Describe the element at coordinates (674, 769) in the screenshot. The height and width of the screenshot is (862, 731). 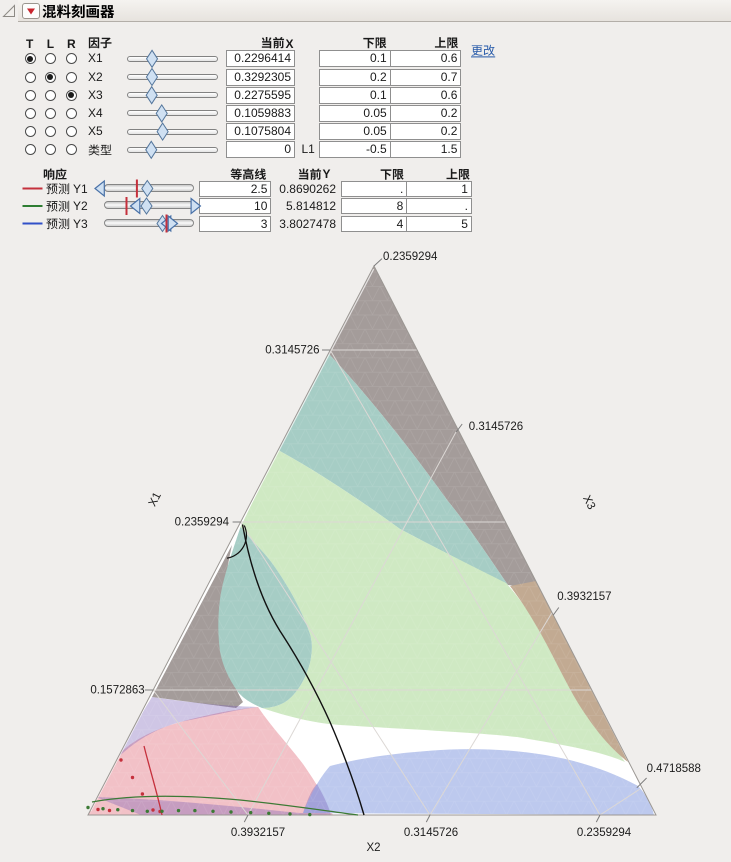
I see `svg-text: 0.4718588` at that location.